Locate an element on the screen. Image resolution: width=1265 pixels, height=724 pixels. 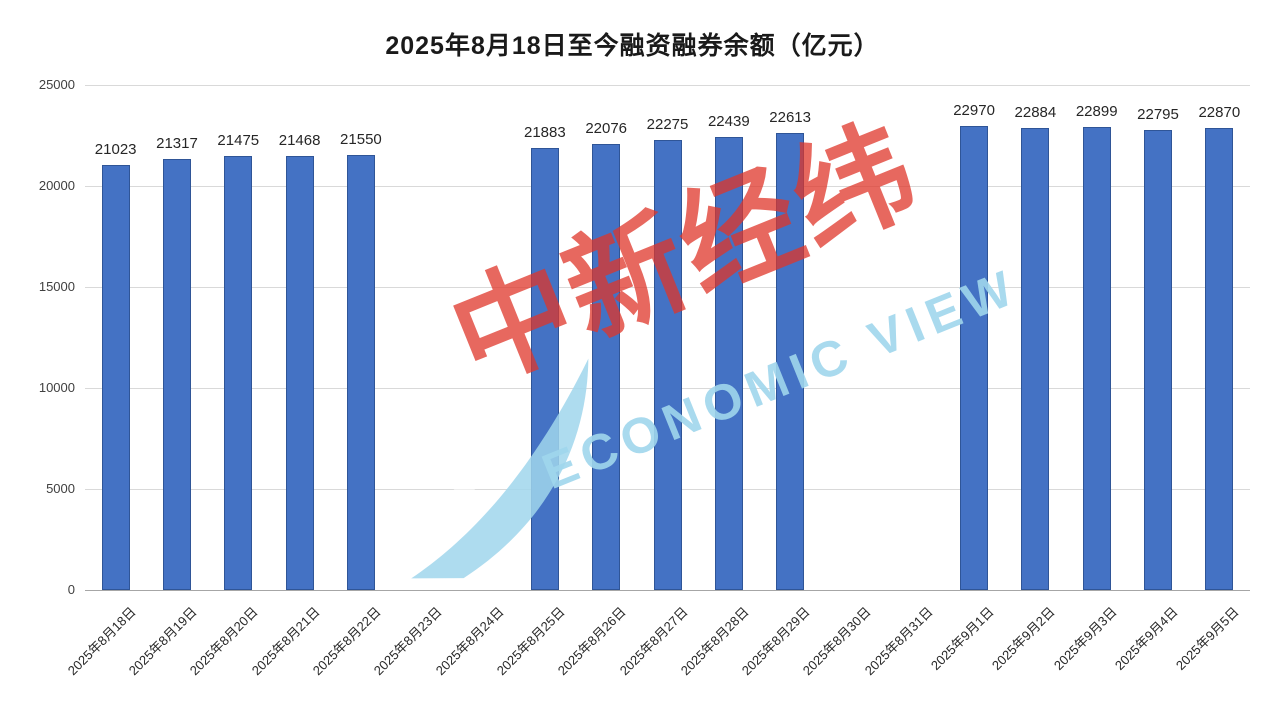
bar-value-label: 22439 is located at coordinates (728, 121).